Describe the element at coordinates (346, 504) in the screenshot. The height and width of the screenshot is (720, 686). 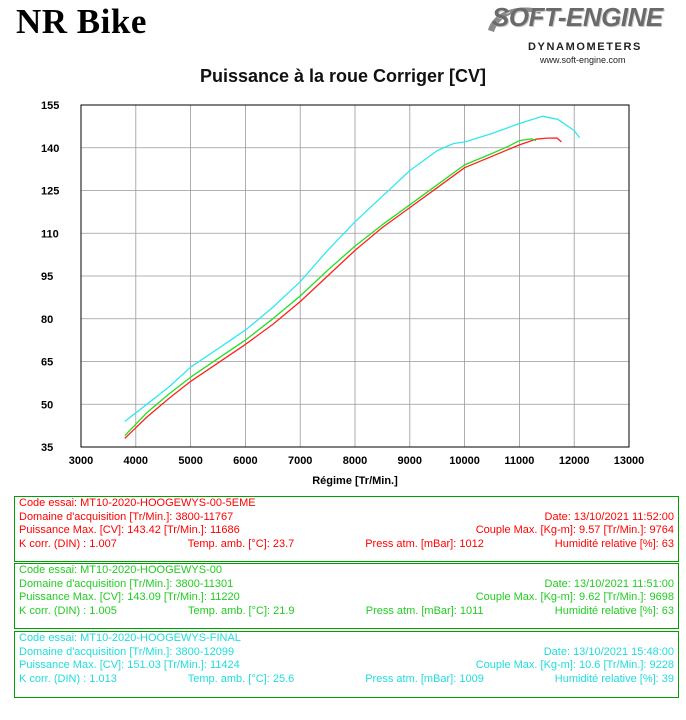
I see `info-row: Code essai: MT10-2020-HOOGEWYS-00-5EME` at that location.